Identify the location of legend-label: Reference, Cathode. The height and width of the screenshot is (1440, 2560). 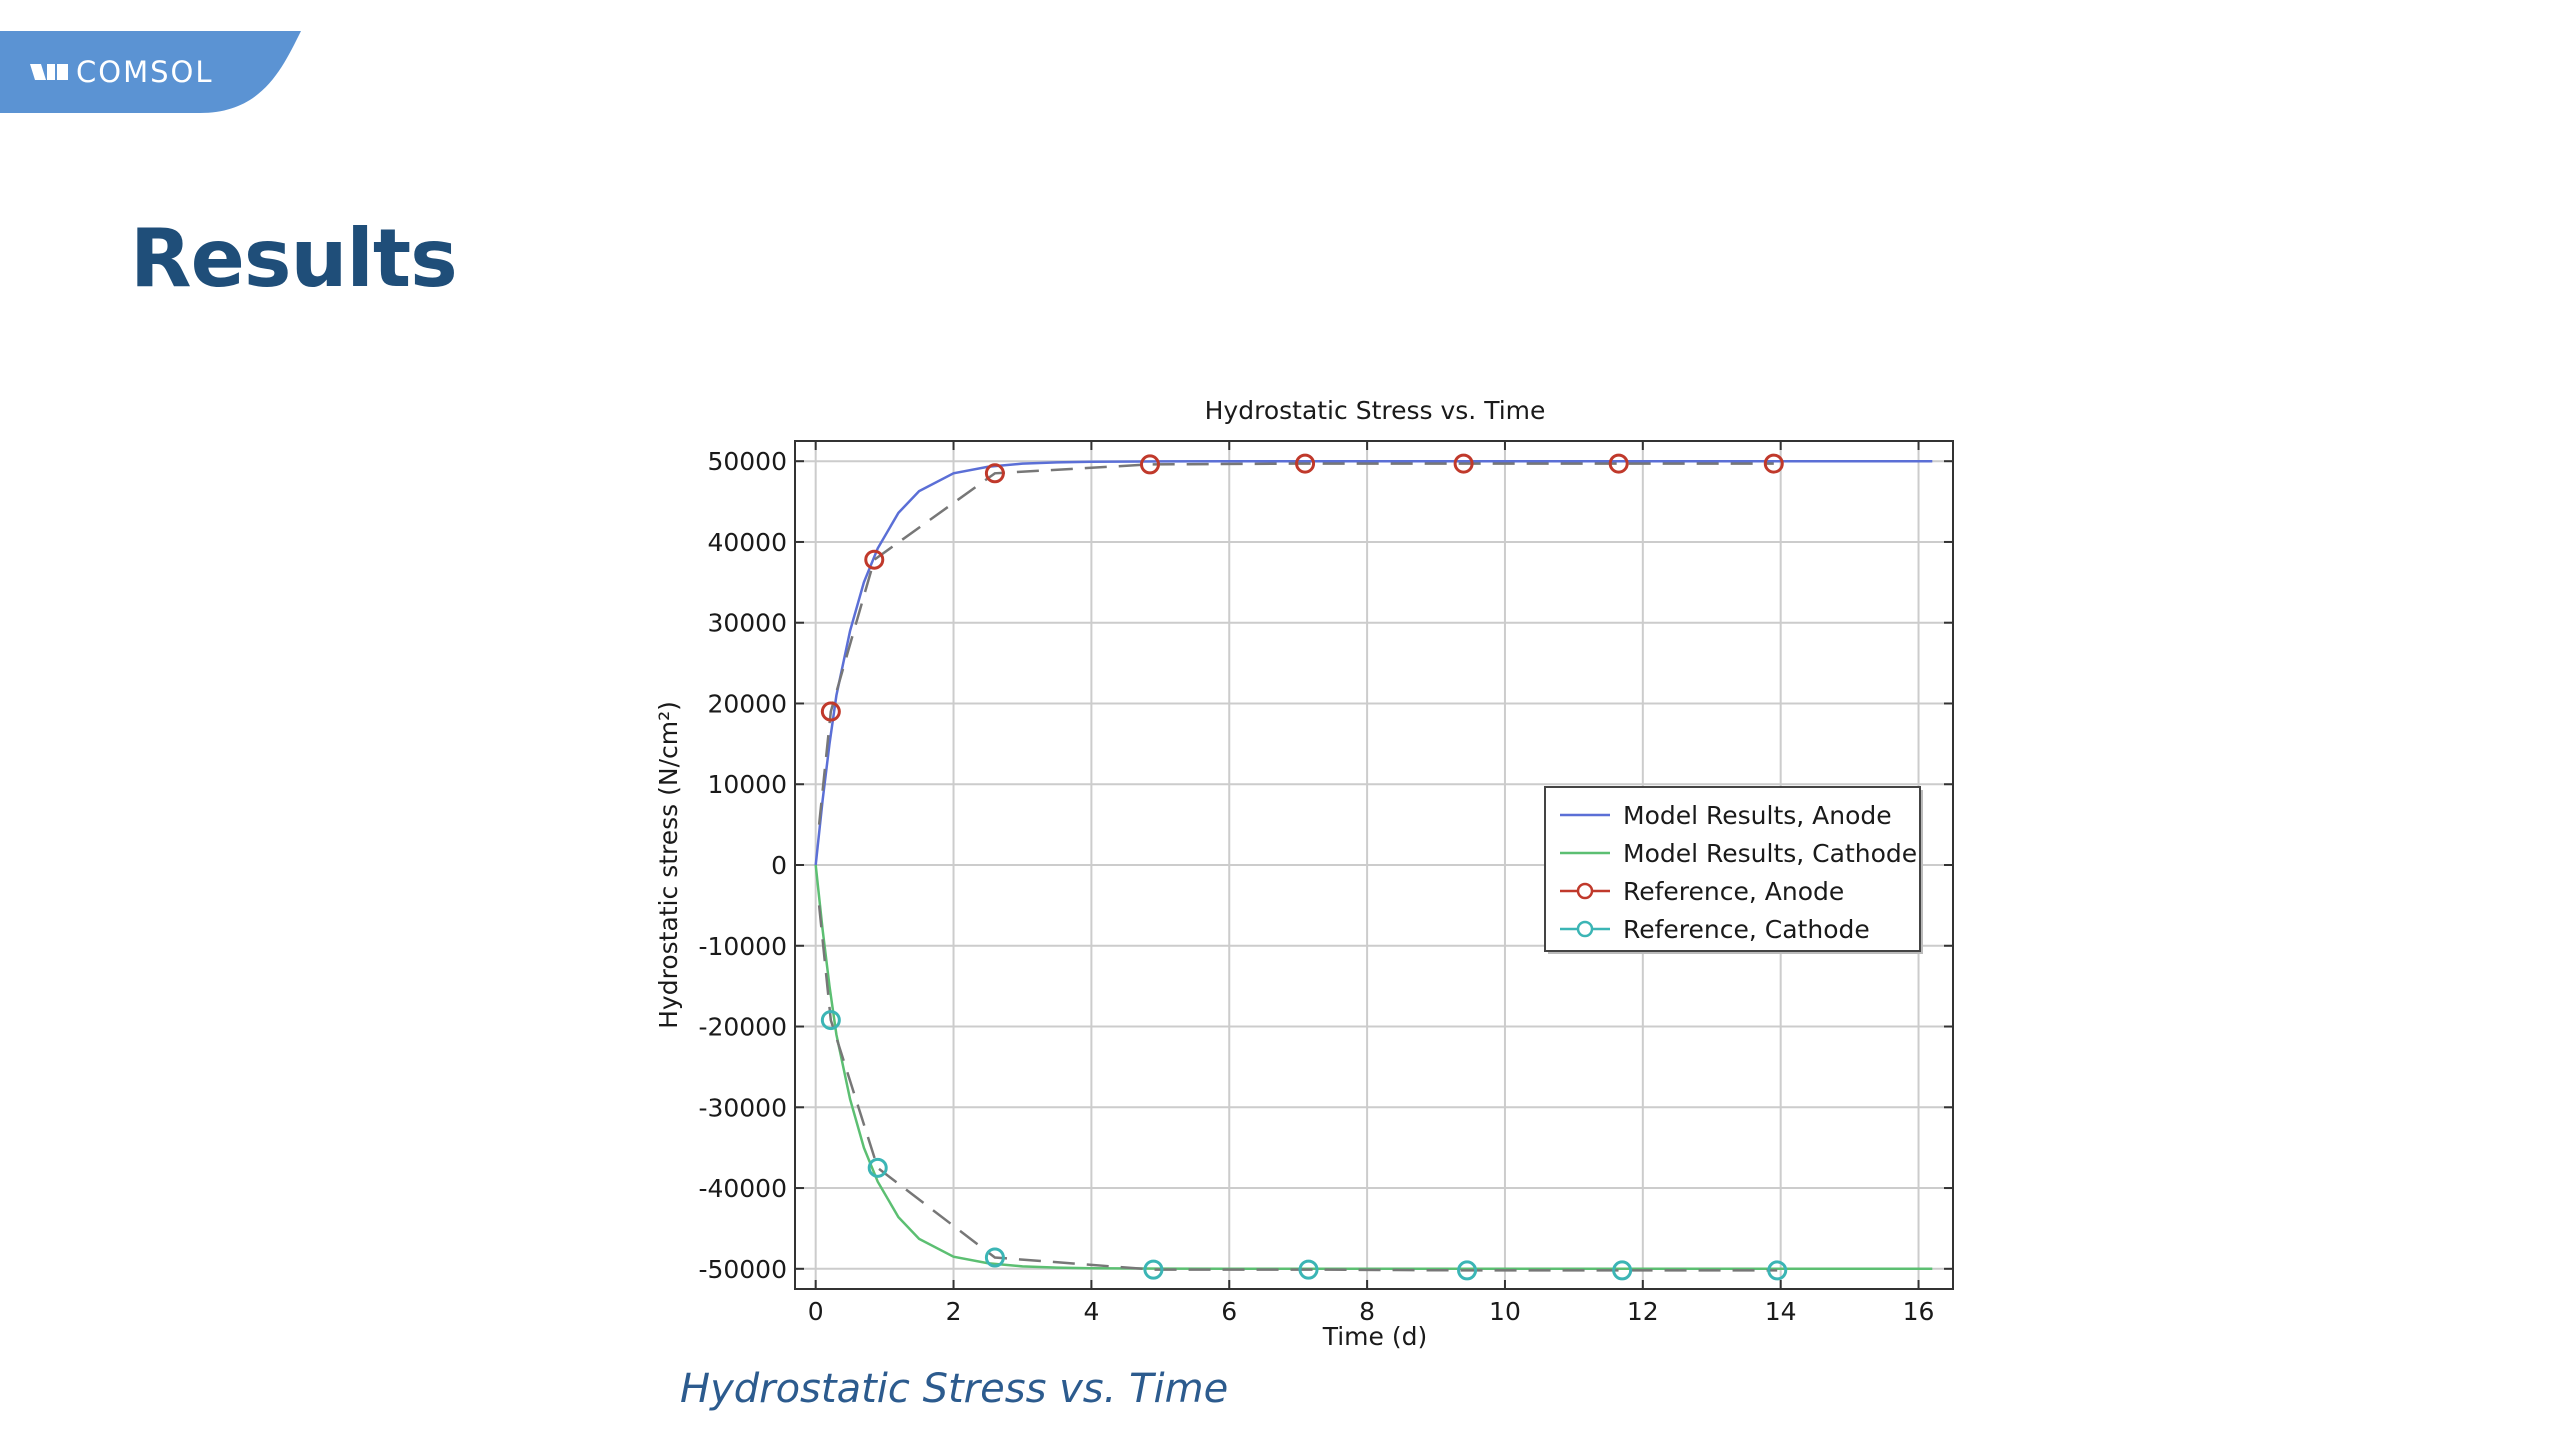
(1746, 929).